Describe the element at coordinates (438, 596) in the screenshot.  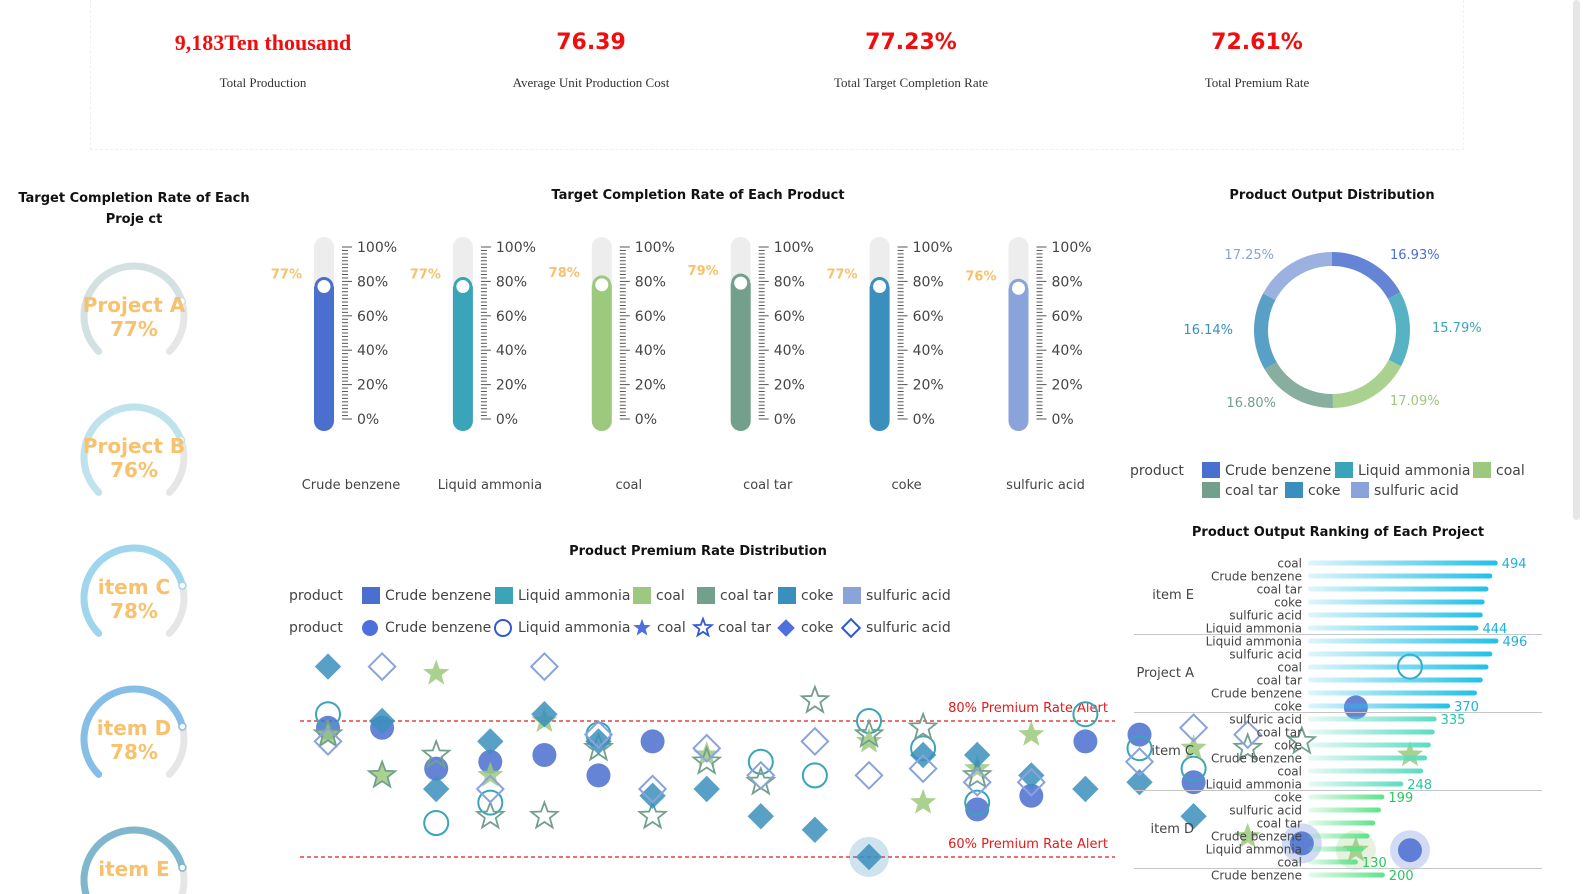
I see `scatter-legend-label: Crude benzene` at that location.